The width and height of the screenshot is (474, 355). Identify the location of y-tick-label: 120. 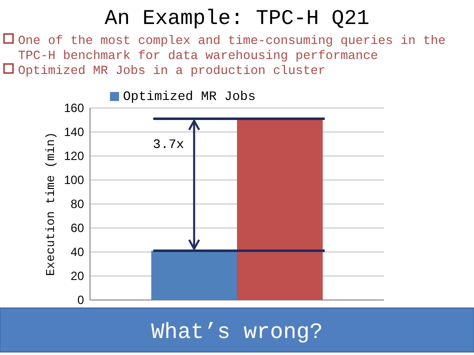
(74, 156).